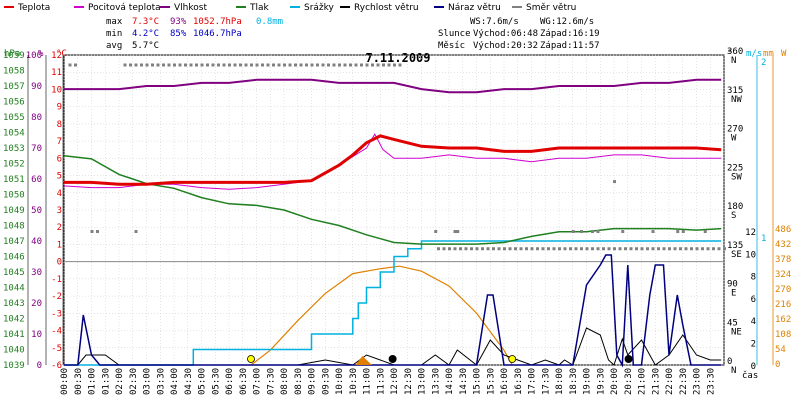  Describe the element at coordinates (474, 8) in the screenshot. I see `legend-entry: Náraz větru` at that location.